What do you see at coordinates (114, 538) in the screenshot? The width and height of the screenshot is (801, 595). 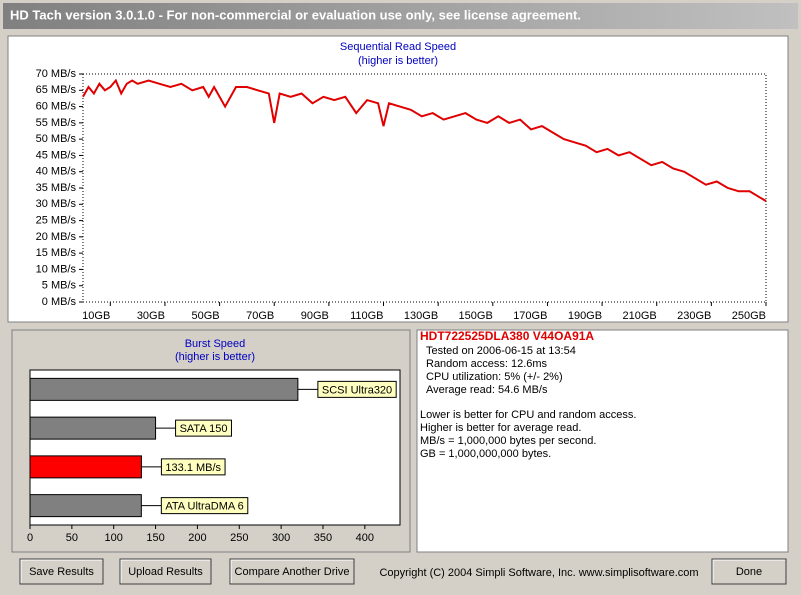 I see `x-tick-label: 100` at bounding box center [114, 538].